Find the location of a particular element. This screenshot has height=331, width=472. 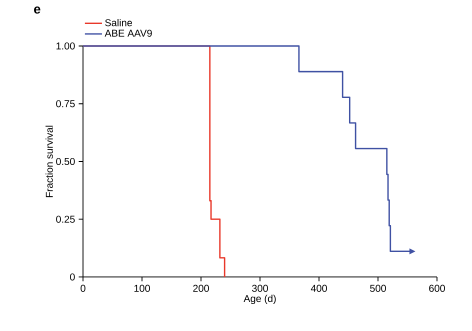

x-tick-label: 0 is located at coordinates (83, 288).